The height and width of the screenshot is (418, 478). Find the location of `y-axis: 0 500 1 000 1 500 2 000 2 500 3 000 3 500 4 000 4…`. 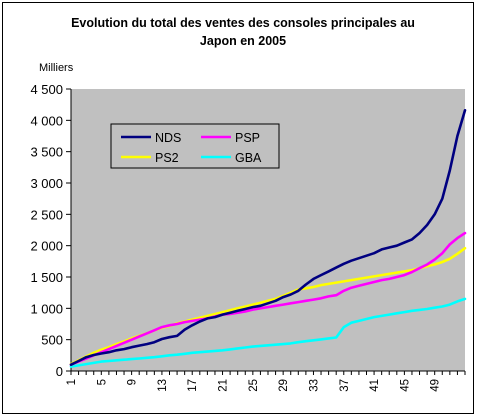

y-axis: 0 500 1 000 1 500 2 000 2 500 3 000 3 500 4 000 4… is located at coordinates (51, 230).